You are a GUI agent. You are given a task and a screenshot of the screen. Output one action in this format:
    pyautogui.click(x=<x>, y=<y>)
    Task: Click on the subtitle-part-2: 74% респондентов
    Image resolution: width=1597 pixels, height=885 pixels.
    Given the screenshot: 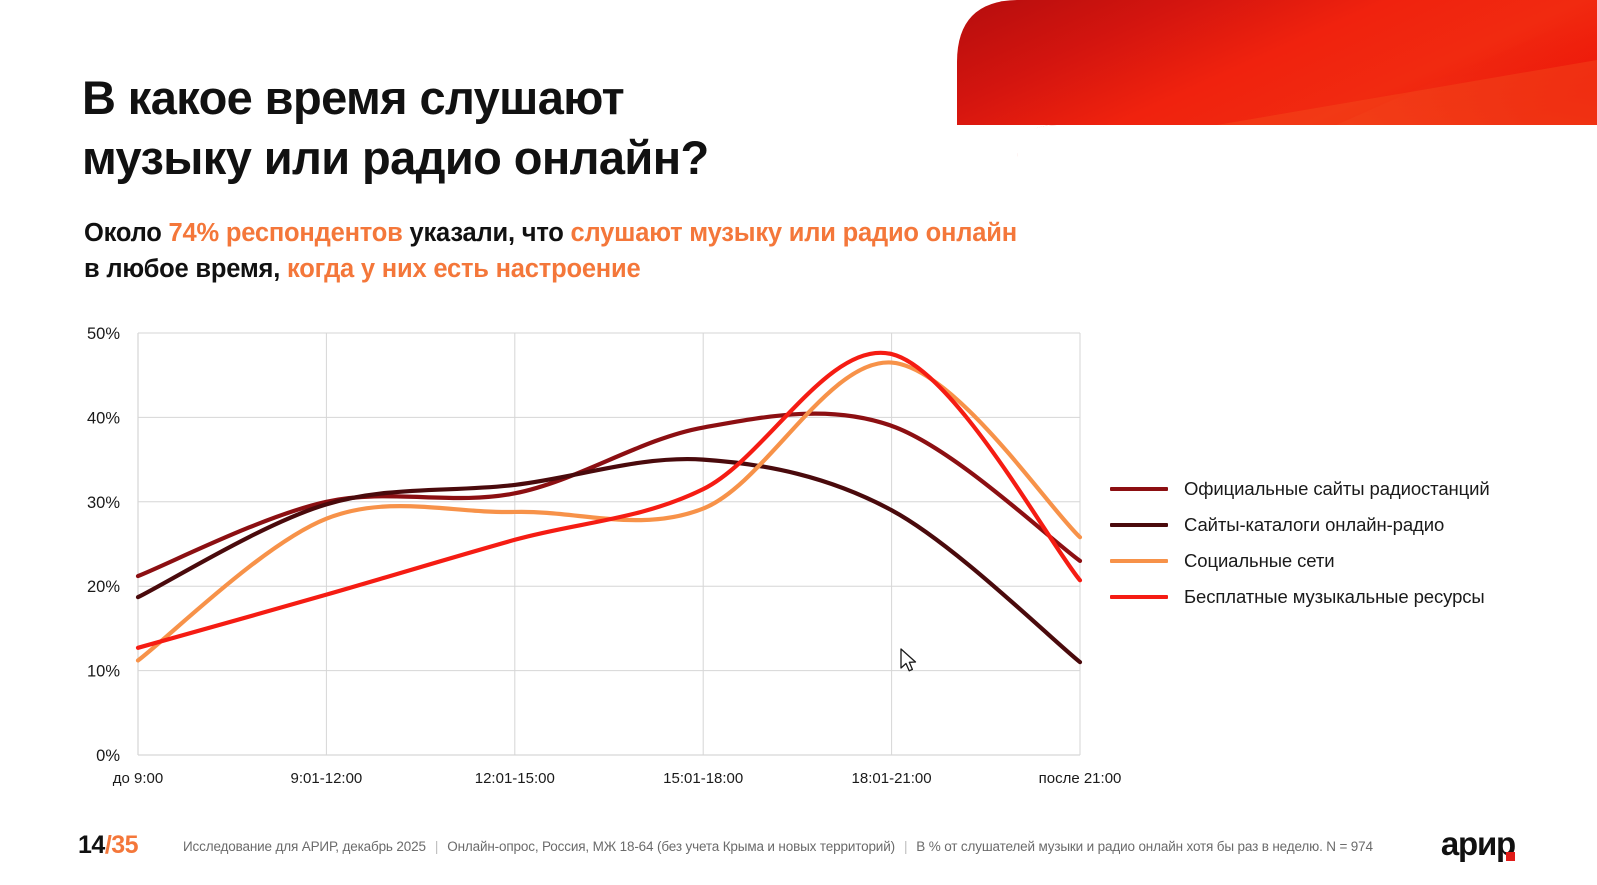 What is the action you would take?
    pyautogui.click(x=285, y=233)
    